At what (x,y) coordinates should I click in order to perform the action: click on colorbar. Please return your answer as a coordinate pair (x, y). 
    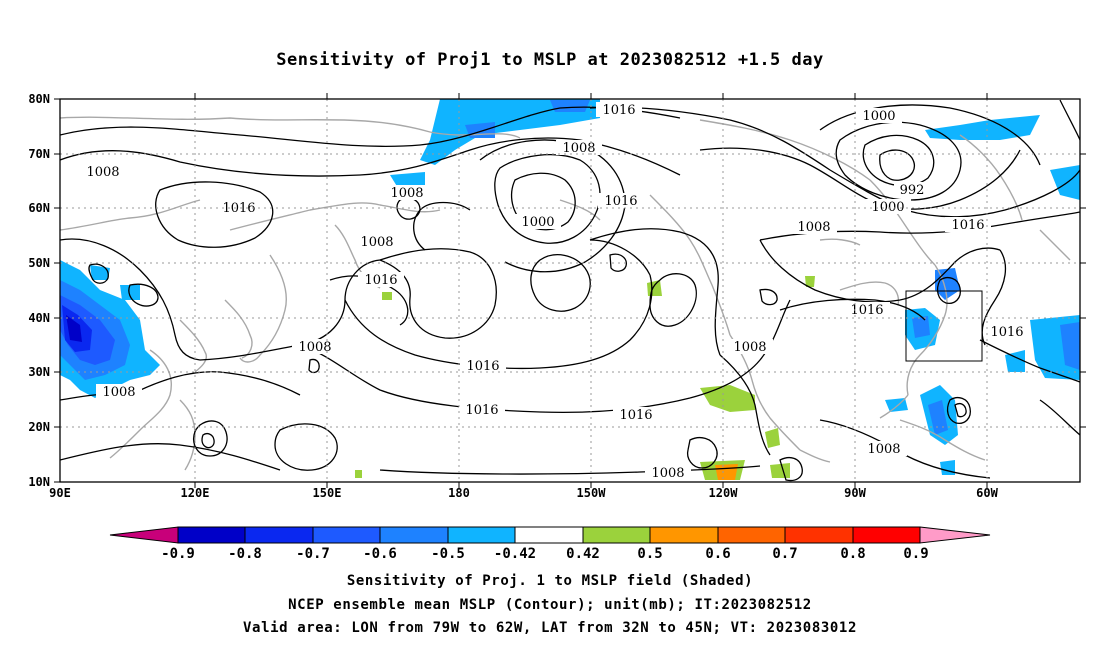
    Looking at the image, I should click on (550, 535).